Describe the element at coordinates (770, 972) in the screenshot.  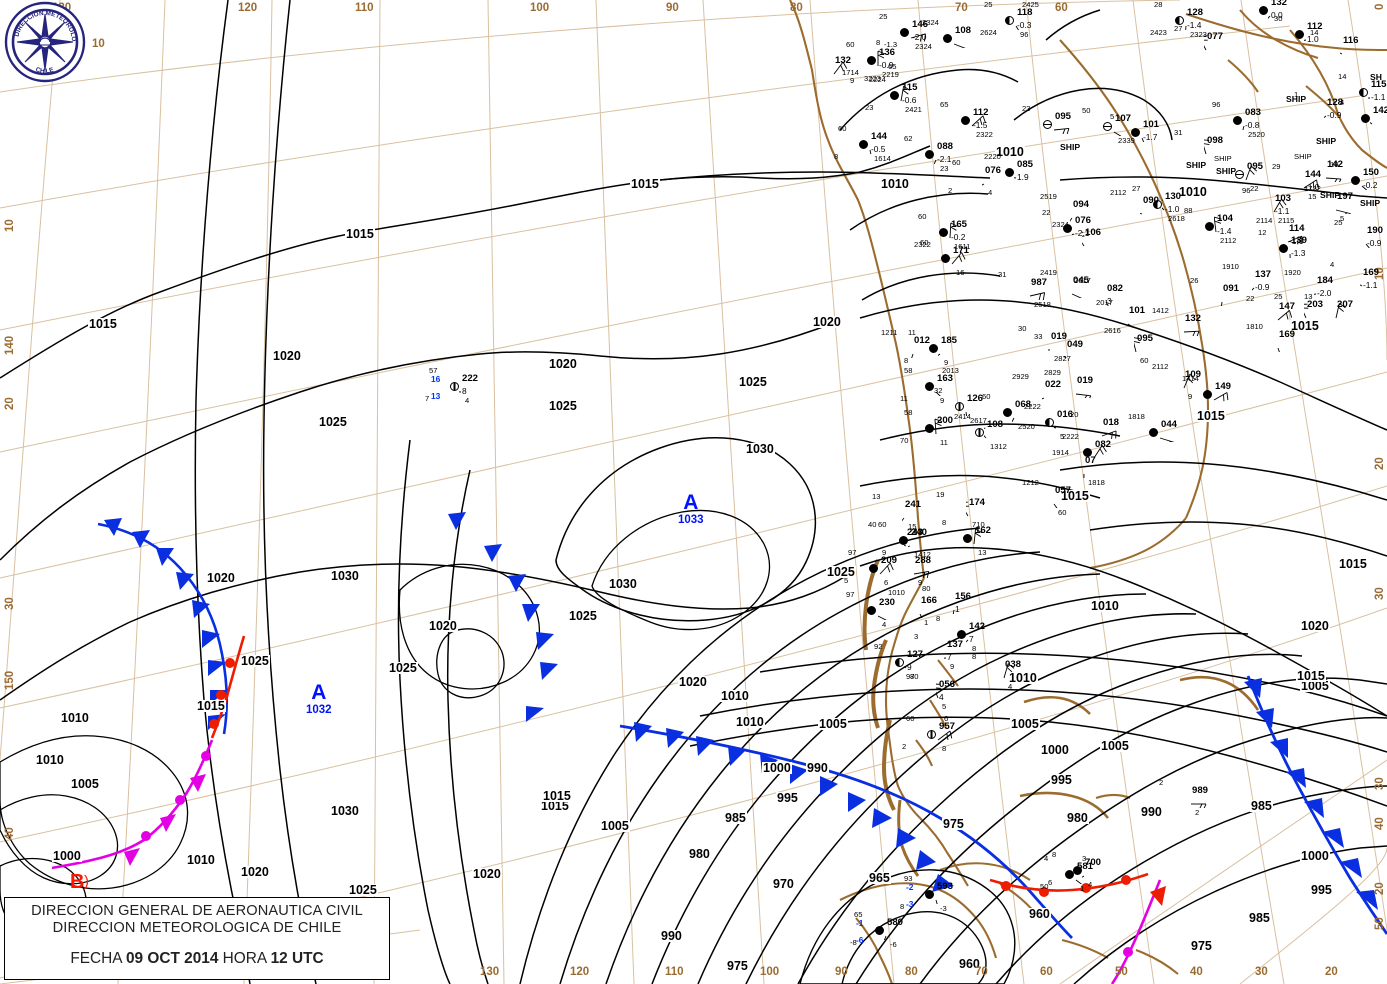
I see `grid-label-bottom-100-3: 100` at that location.